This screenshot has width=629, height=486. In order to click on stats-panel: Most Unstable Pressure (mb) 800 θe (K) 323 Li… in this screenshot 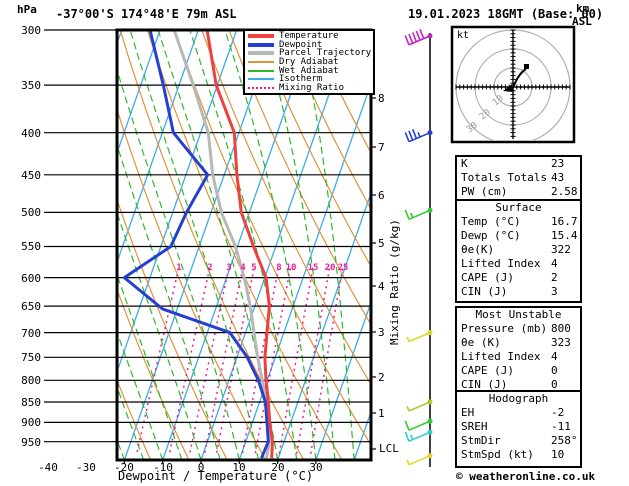, I will do `click(518, 349)`.